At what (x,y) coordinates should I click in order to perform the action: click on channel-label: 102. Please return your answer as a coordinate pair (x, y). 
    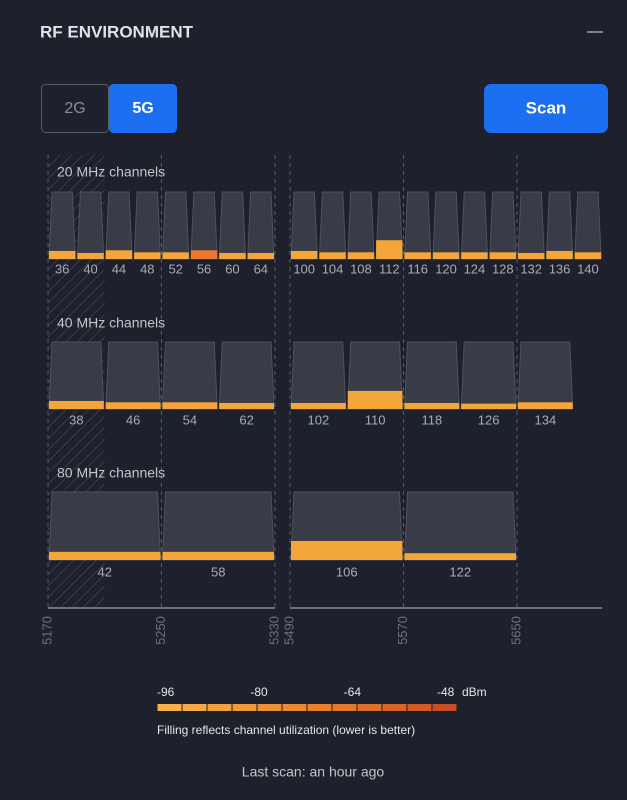
    Looking at the image, I should click on (319, 419).